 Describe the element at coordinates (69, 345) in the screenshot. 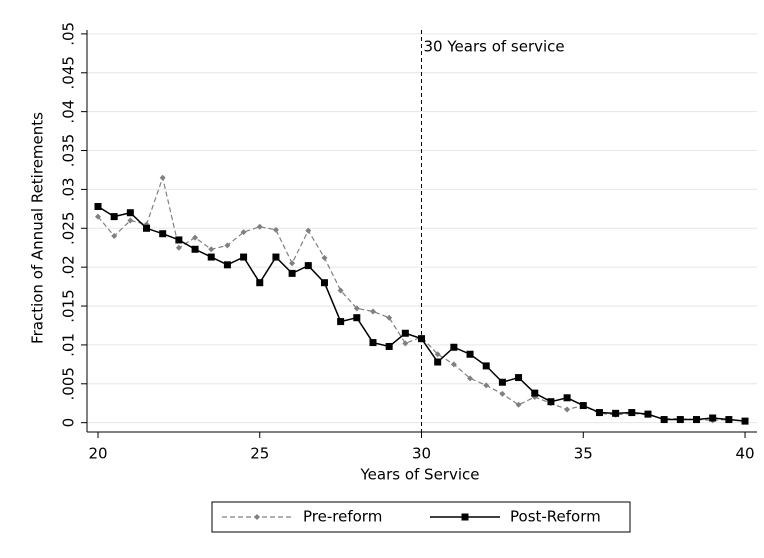

I see `y-tick-label: .01` at that location.